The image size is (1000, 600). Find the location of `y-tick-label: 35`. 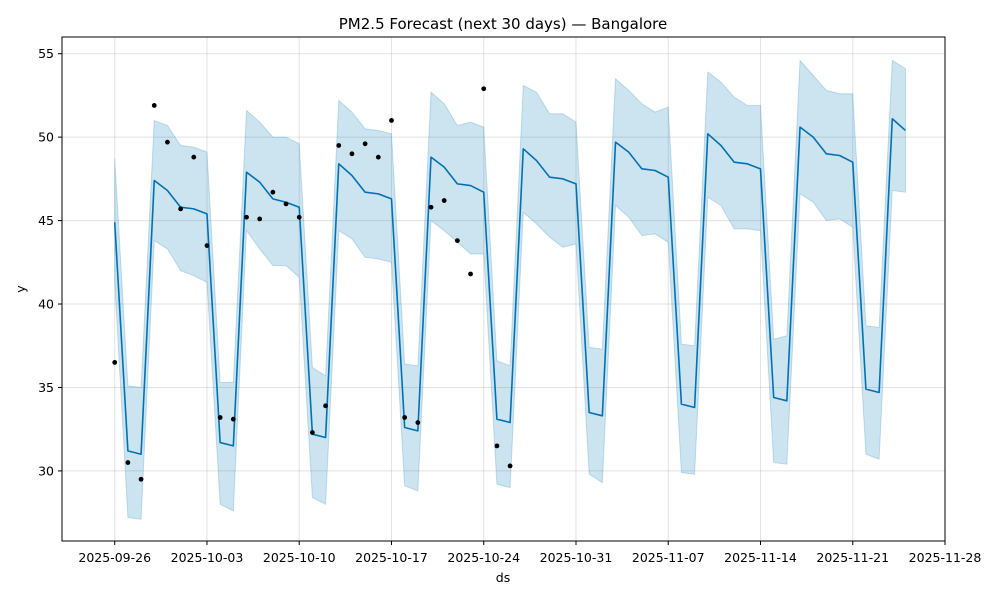

y-tick-label: 35 is located at coordinates (46, 387).